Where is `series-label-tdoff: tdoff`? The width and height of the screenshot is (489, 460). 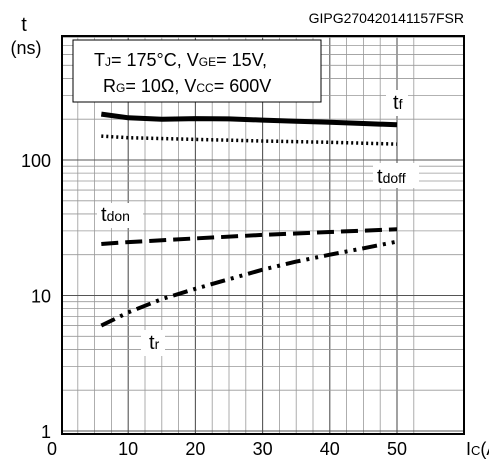
series-label-tdoff: tdoff is located at coordinates (391, 177).